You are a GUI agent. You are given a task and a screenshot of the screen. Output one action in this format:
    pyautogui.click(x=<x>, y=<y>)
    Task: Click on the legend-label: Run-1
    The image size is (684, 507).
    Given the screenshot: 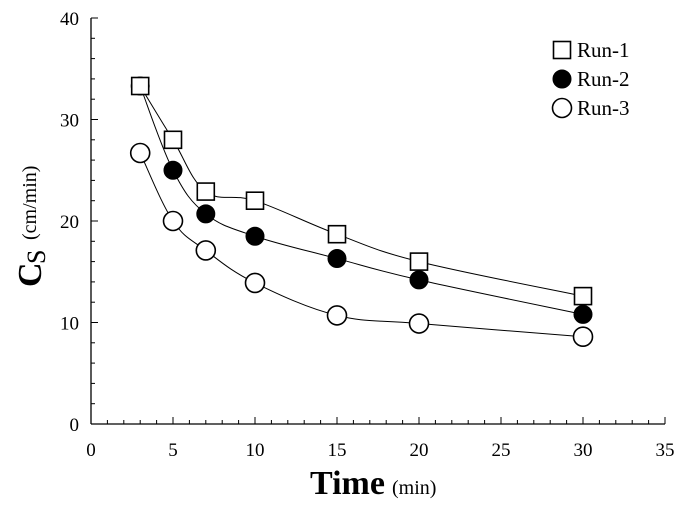 What is the action you would take?
    pyautogui.click(x=603, y=50)
    